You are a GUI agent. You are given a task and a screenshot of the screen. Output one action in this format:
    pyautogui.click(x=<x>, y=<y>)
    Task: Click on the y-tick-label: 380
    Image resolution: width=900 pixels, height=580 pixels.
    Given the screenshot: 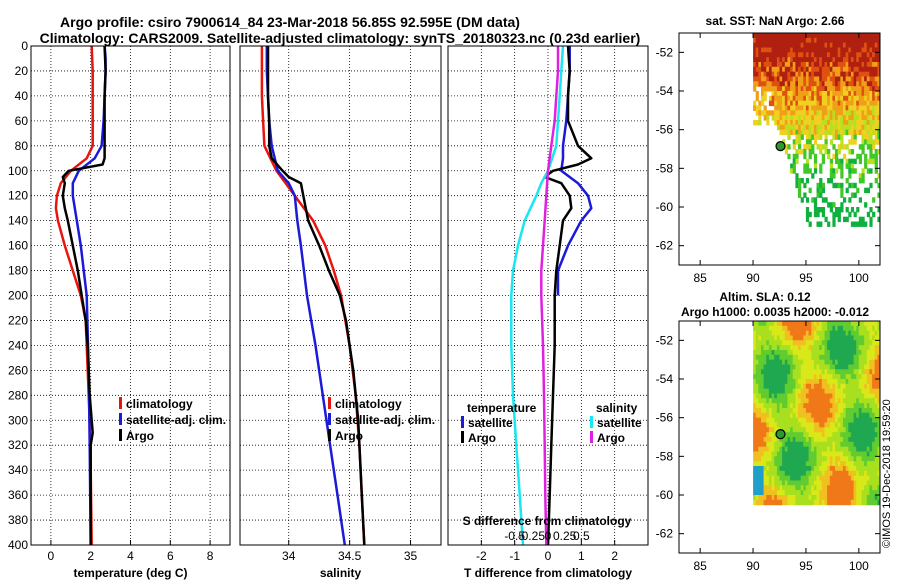 What is the action you would take?
    pyautogui.click(x=18, y=520)
    